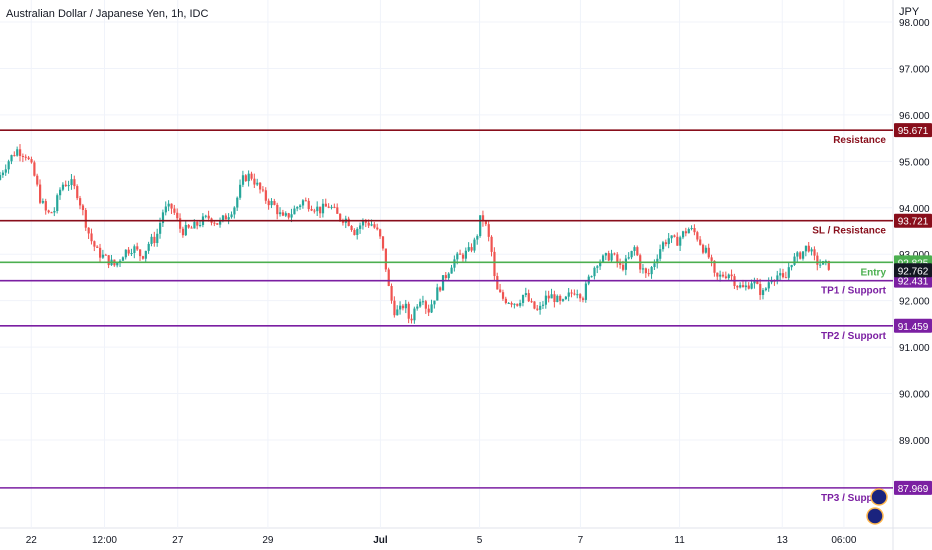  What do you see at coordinates (875, 516) in the screenshot?
I see `au-flag-icon` at bounding box center [875, 516].